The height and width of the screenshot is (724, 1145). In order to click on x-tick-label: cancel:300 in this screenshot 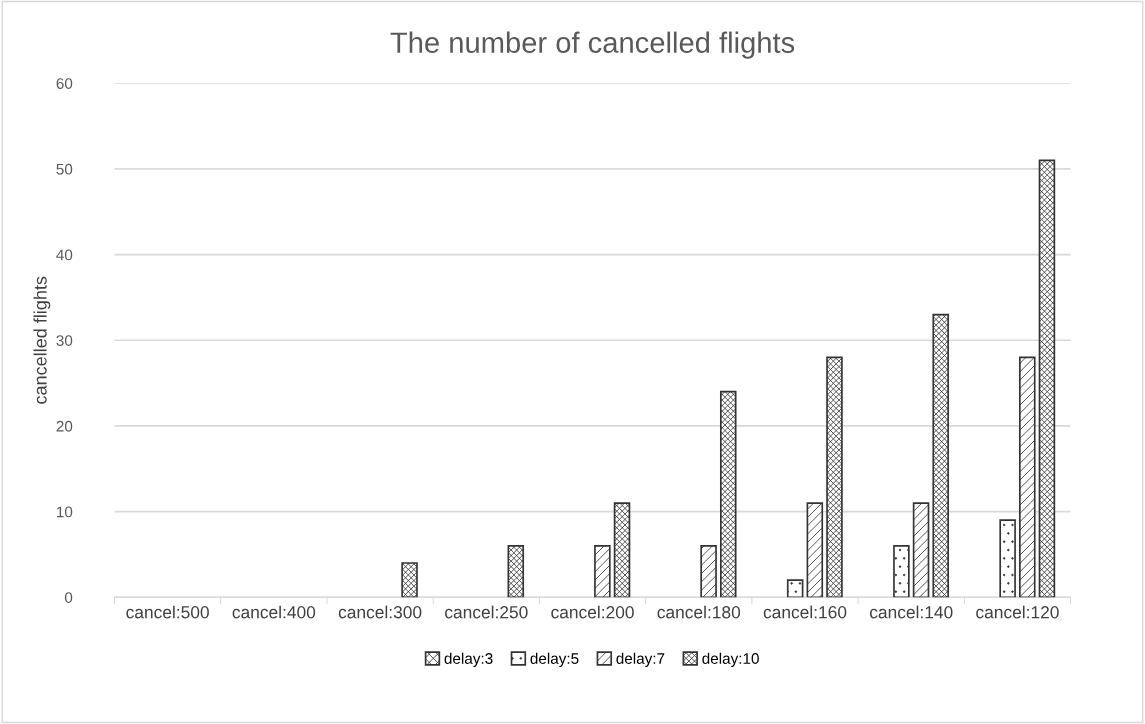, I will do `click(380, 612)`.